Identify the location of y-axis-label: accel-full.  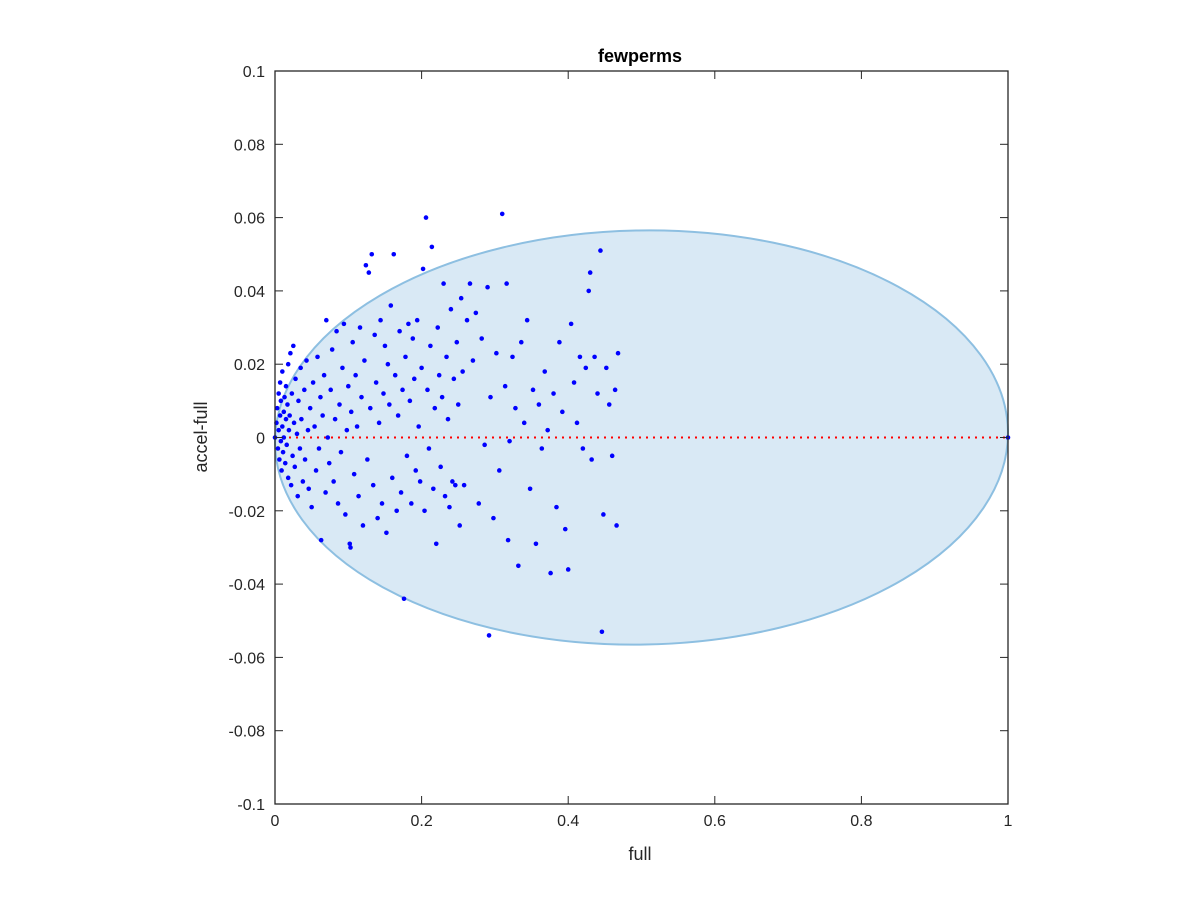
(201, 436).